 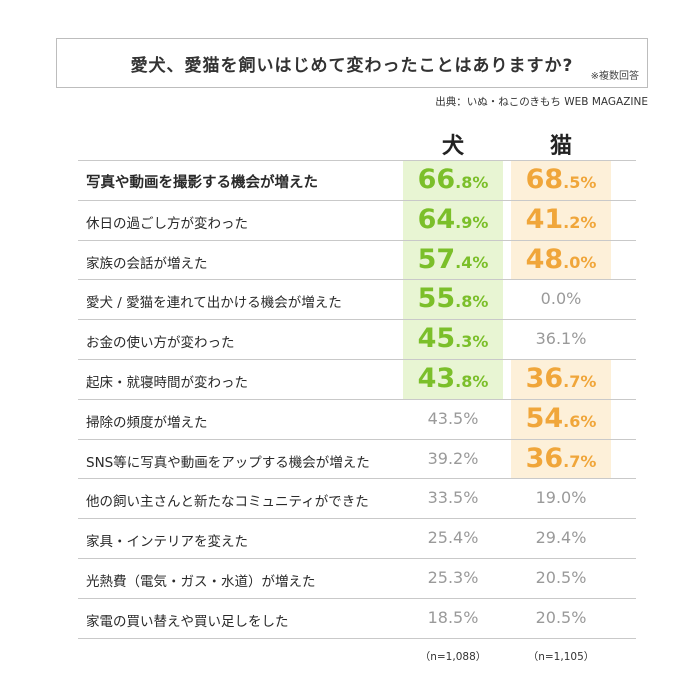 I want to click on cat-value-cell: 41.2%, so click(x=561, y=220).